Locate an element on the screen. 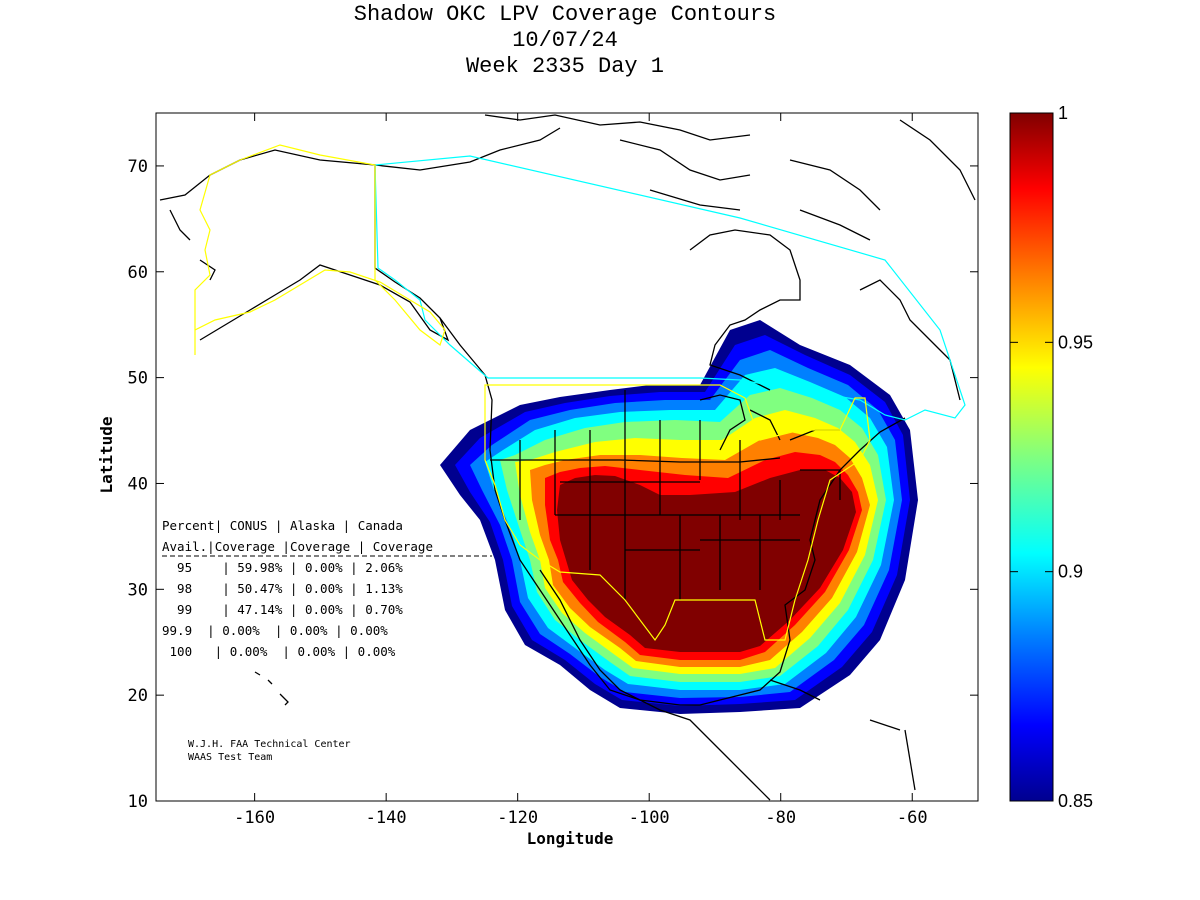 This screenshot has width=1200, height=900. hdr-alaska: Alaska is located at coordinates (312, 525).